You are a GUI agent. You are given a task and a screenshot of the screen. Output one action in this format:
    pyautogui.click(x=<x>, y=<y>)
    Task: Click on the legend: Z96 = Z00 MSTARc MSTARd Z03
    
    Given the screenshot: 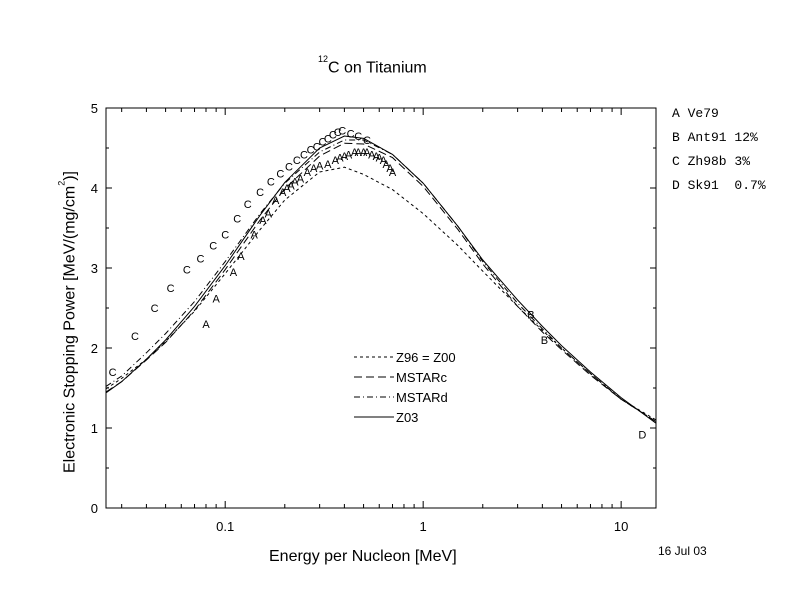 What is the action you would take?
    pyautogui.click(x=405, y=387)
    